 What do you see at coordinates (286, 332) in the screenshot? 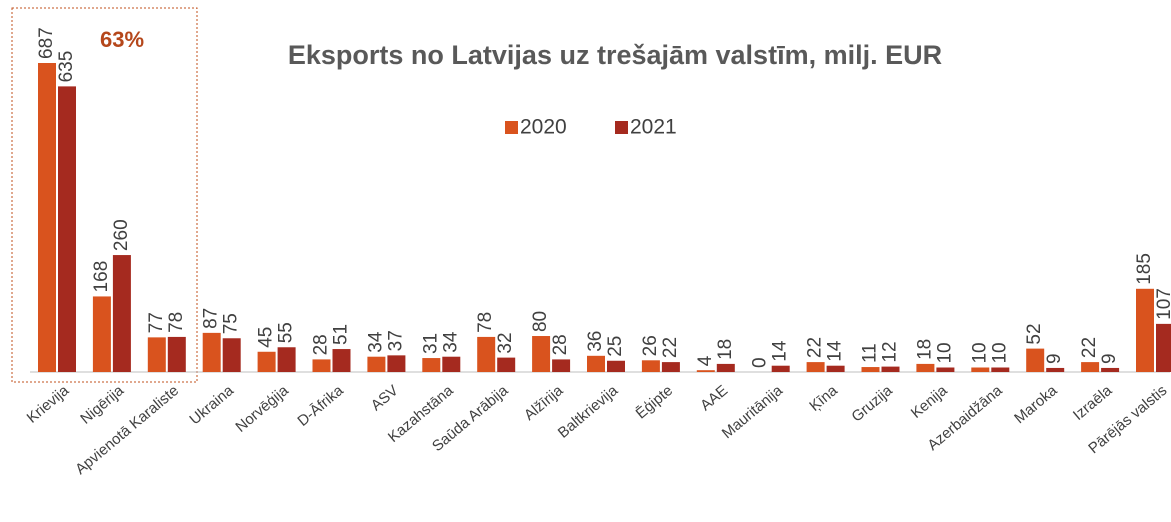
I see `data-label: 55` at bounding box center [286, 332].